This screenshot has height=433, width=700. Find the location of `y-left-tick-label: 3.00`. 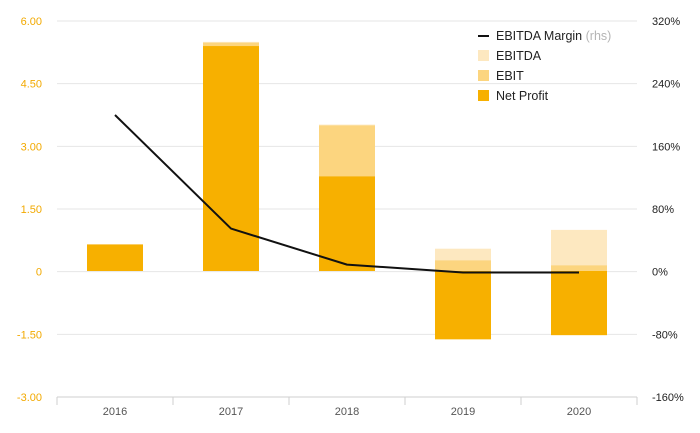

y-left-tick-label: 3.00 is located at coordinates (31, 147).